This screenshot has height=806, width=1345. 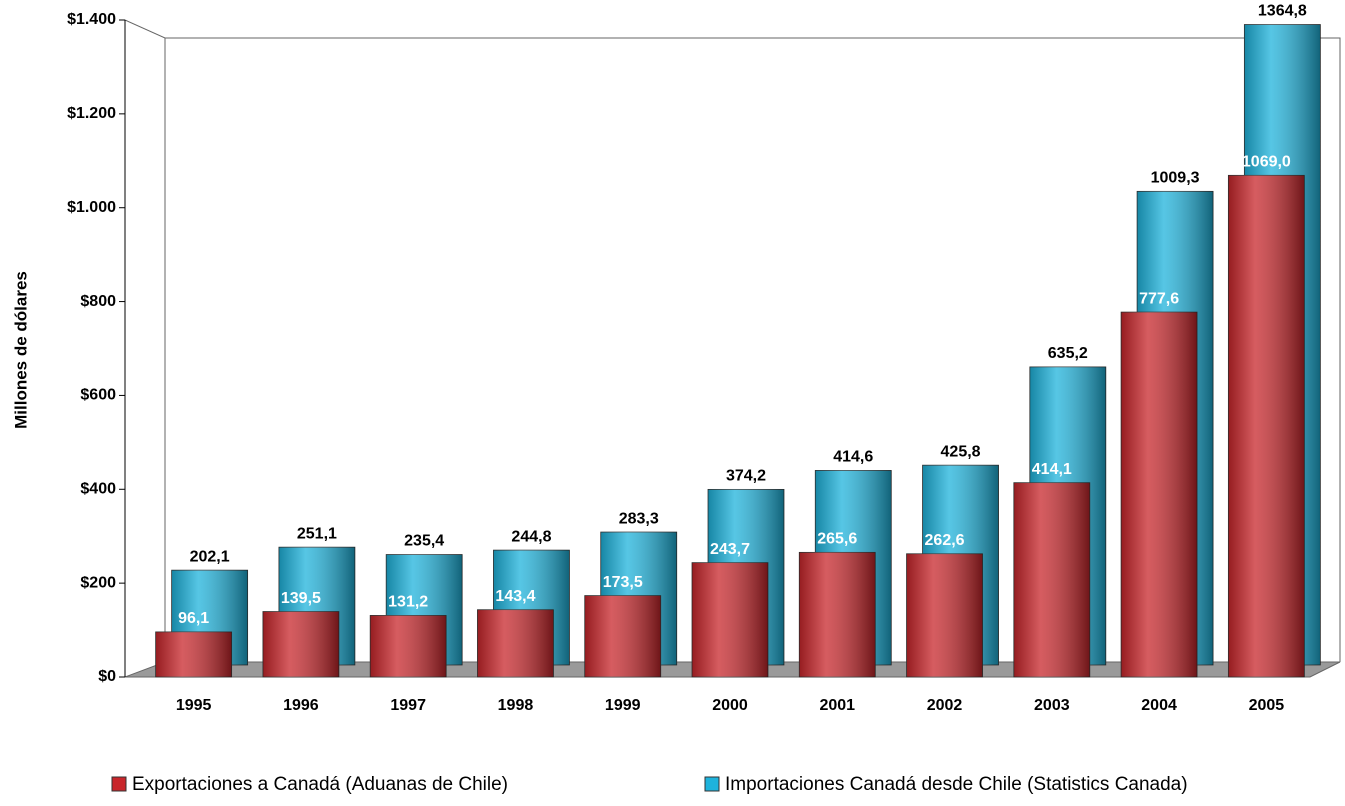 What do you see at coordinates (837, 705) in the screenshot?
I see `x-tick-label: 2001` at bounding box center [837, 705].